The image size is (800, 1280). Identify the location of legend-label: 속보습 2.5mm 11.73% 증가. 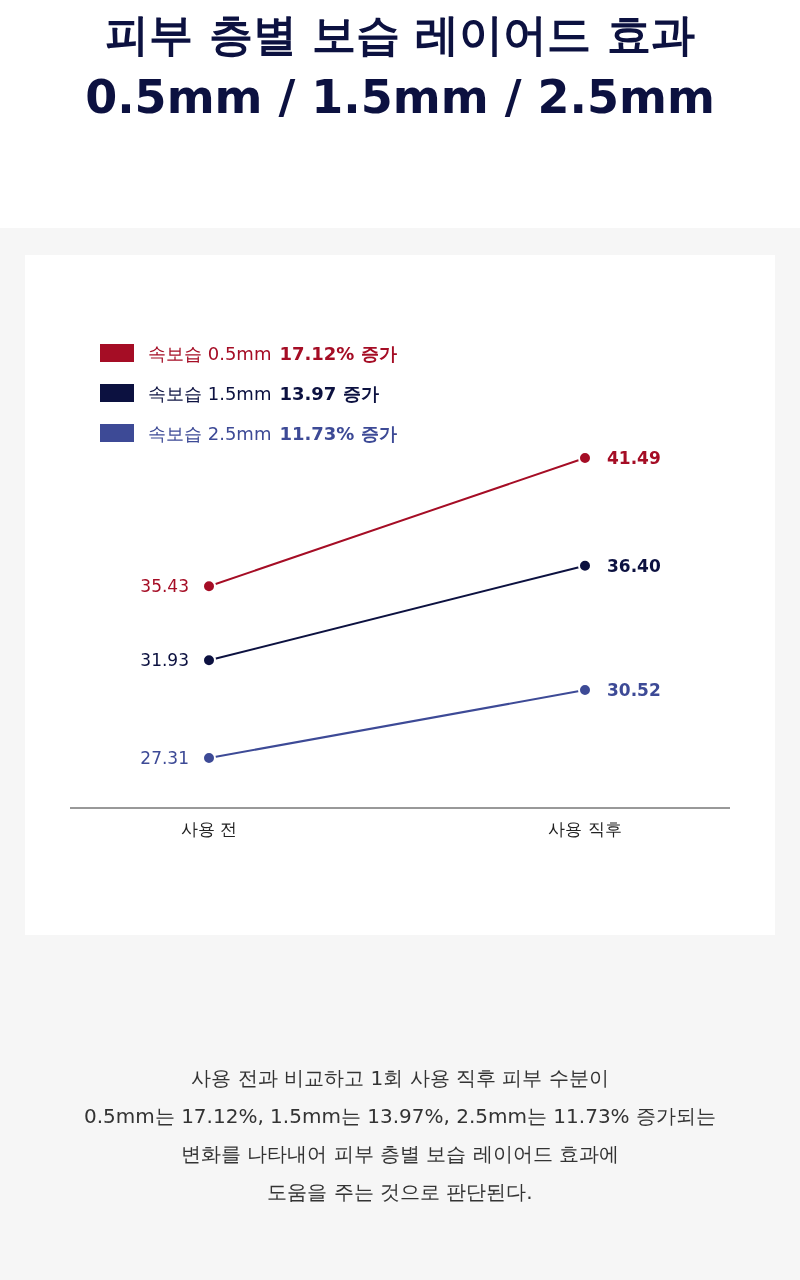
(272, 433).